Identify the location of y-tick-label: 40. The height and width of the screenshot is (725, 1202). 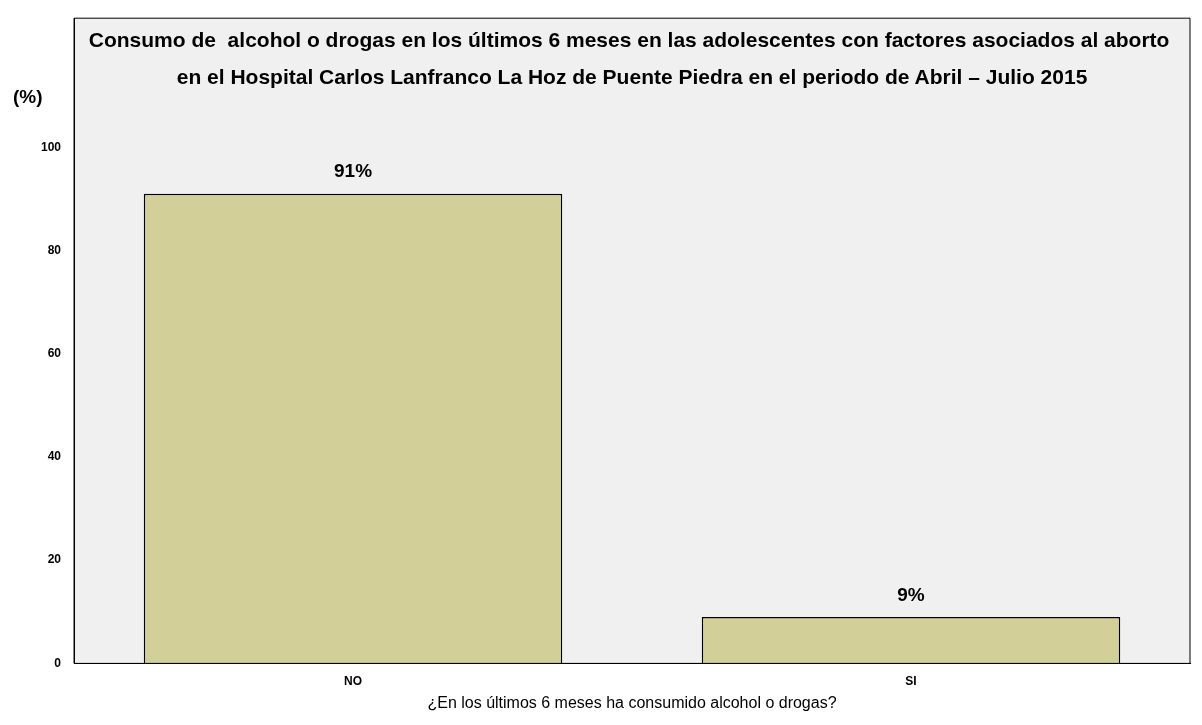
(54, 456).